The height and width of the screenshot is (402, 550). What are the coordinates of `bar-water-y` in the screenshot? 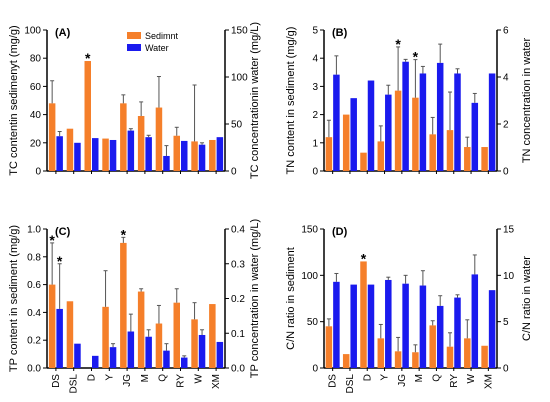 It's located at (388, 132).